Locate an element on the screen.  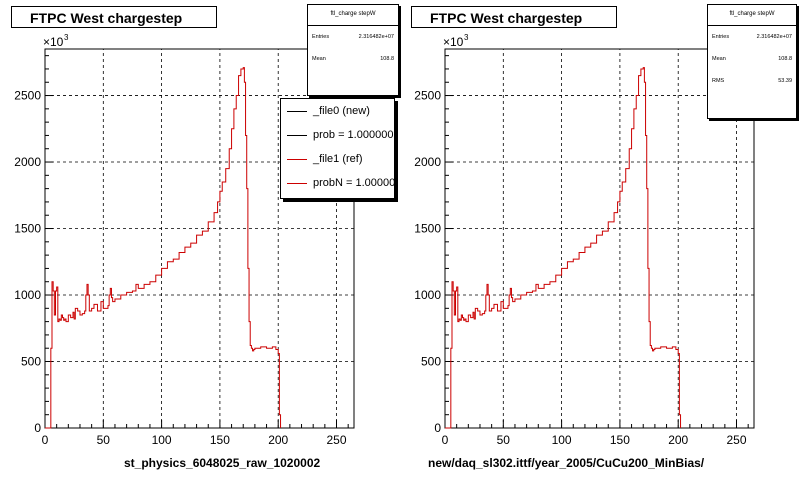
legend-label: _file0 (new) is located at coordinates (341, 111).